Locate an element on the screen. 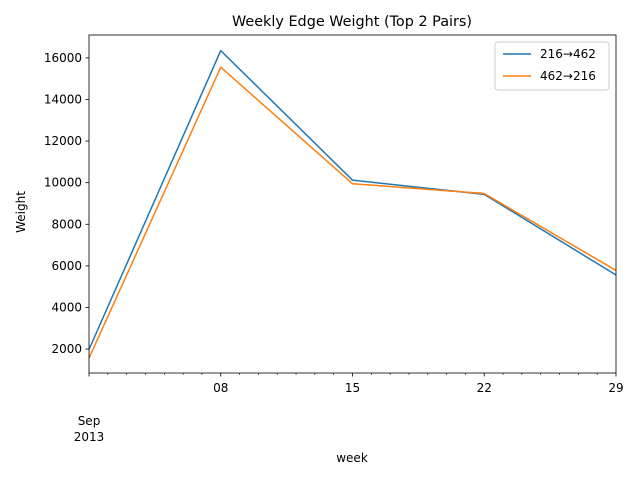  legend-label-216-462: 216→462 is located at coordinates (568, 54).